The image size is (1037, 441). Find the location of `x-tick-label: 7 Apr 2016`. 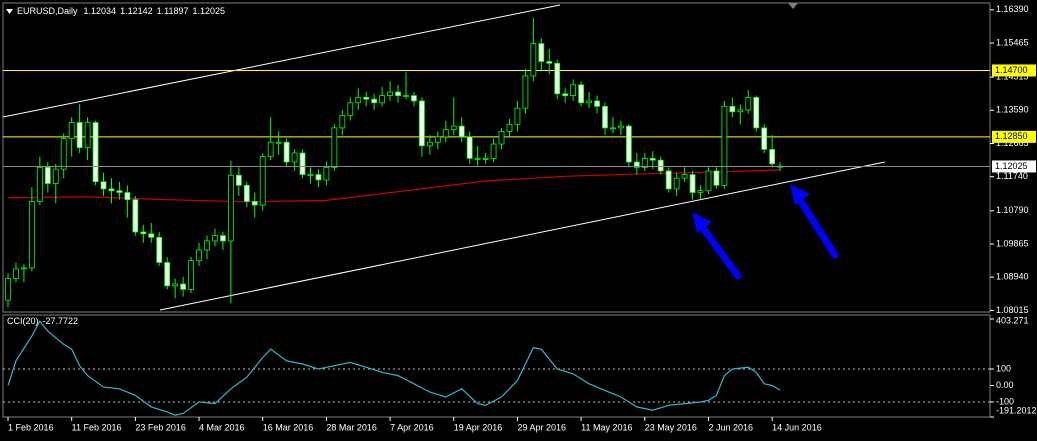

x-tick-label: 7 Apr 2016 is located at coordinates (412, 427).